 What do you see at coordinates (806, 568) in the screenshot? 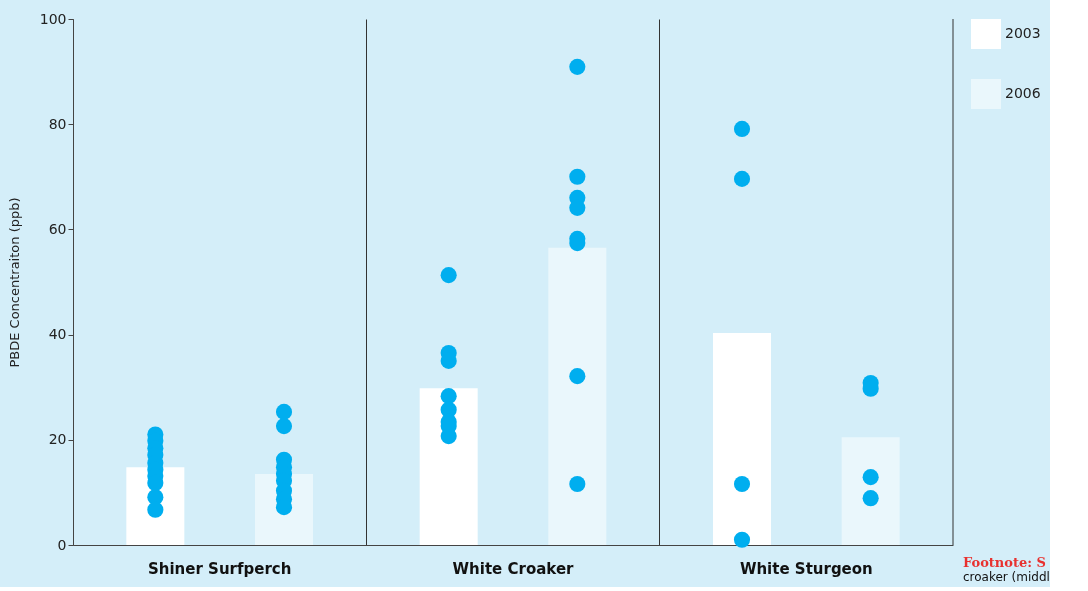
I see `x-tick-label: White Sturgeon` at bounding box center [806, 568].